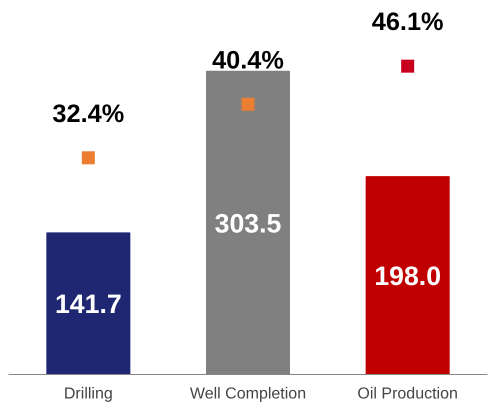 The image size is (495, 405). What do you see at coordinates (248, 60) in the screenshot?
I see `data-label: 40.4%` at bounding box center [248, 60].